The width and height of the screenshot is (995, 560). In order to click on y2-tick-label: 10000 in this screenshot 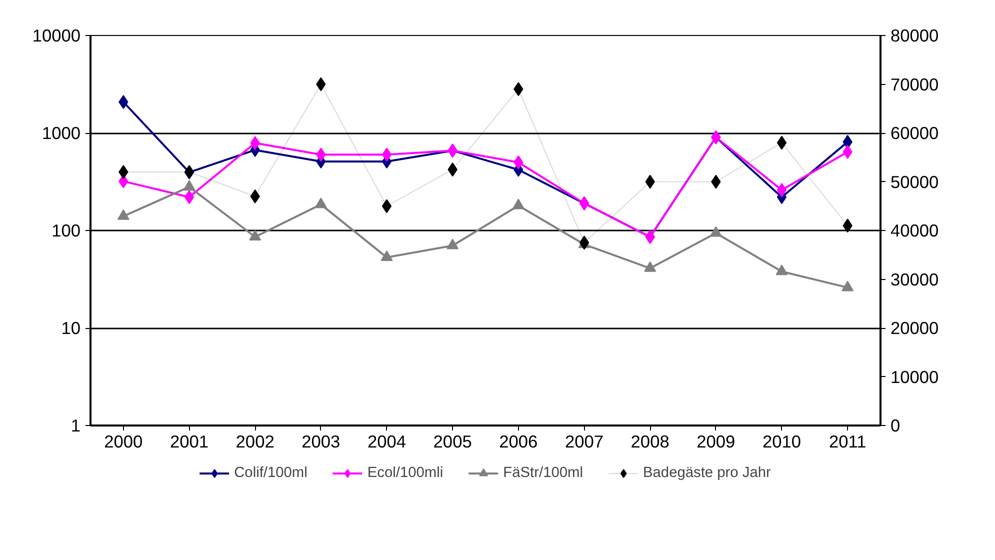, I will do `click(914, 376)`.